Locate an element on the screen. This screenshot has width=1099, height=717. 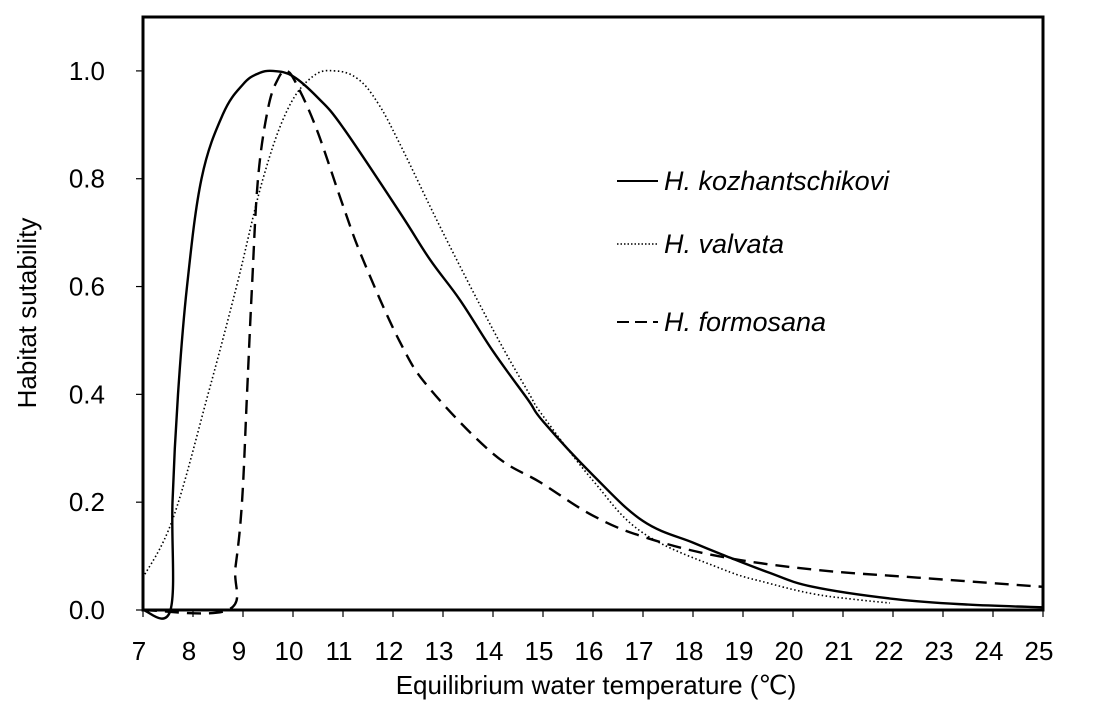
x-tick-label: 12 is located at coordinates (389, 651).